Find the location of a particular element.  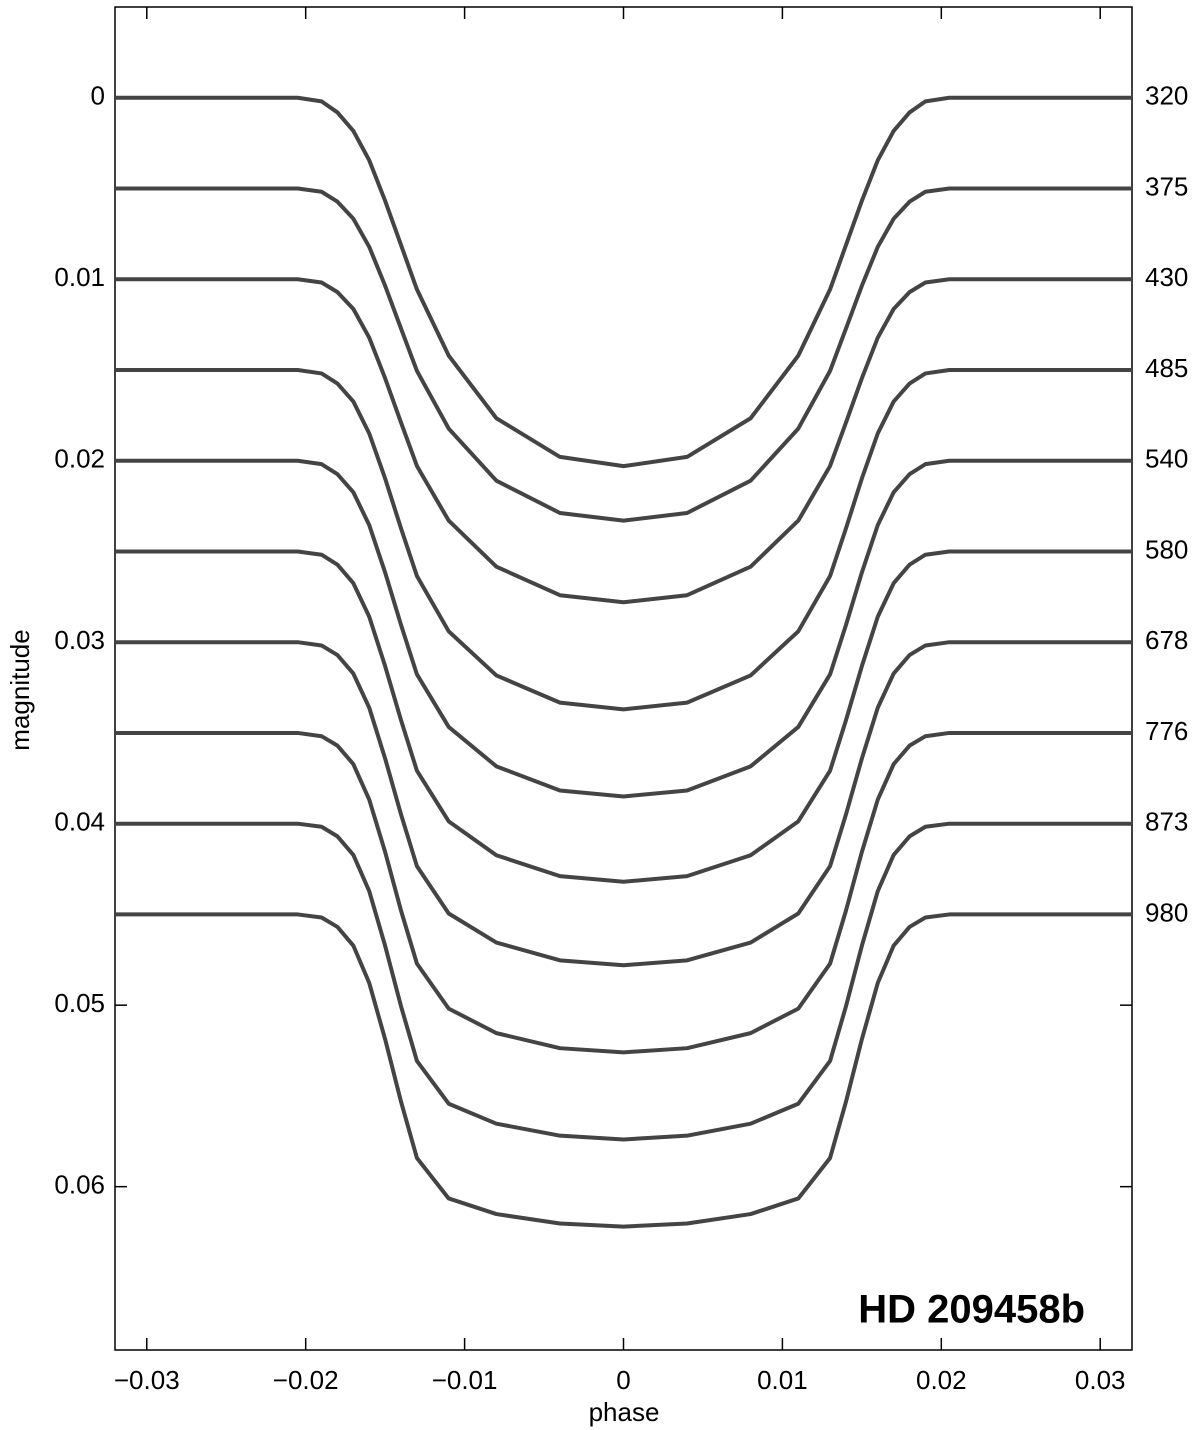

y-tick-label: 0.06 is located at coordinates (79, 1185).